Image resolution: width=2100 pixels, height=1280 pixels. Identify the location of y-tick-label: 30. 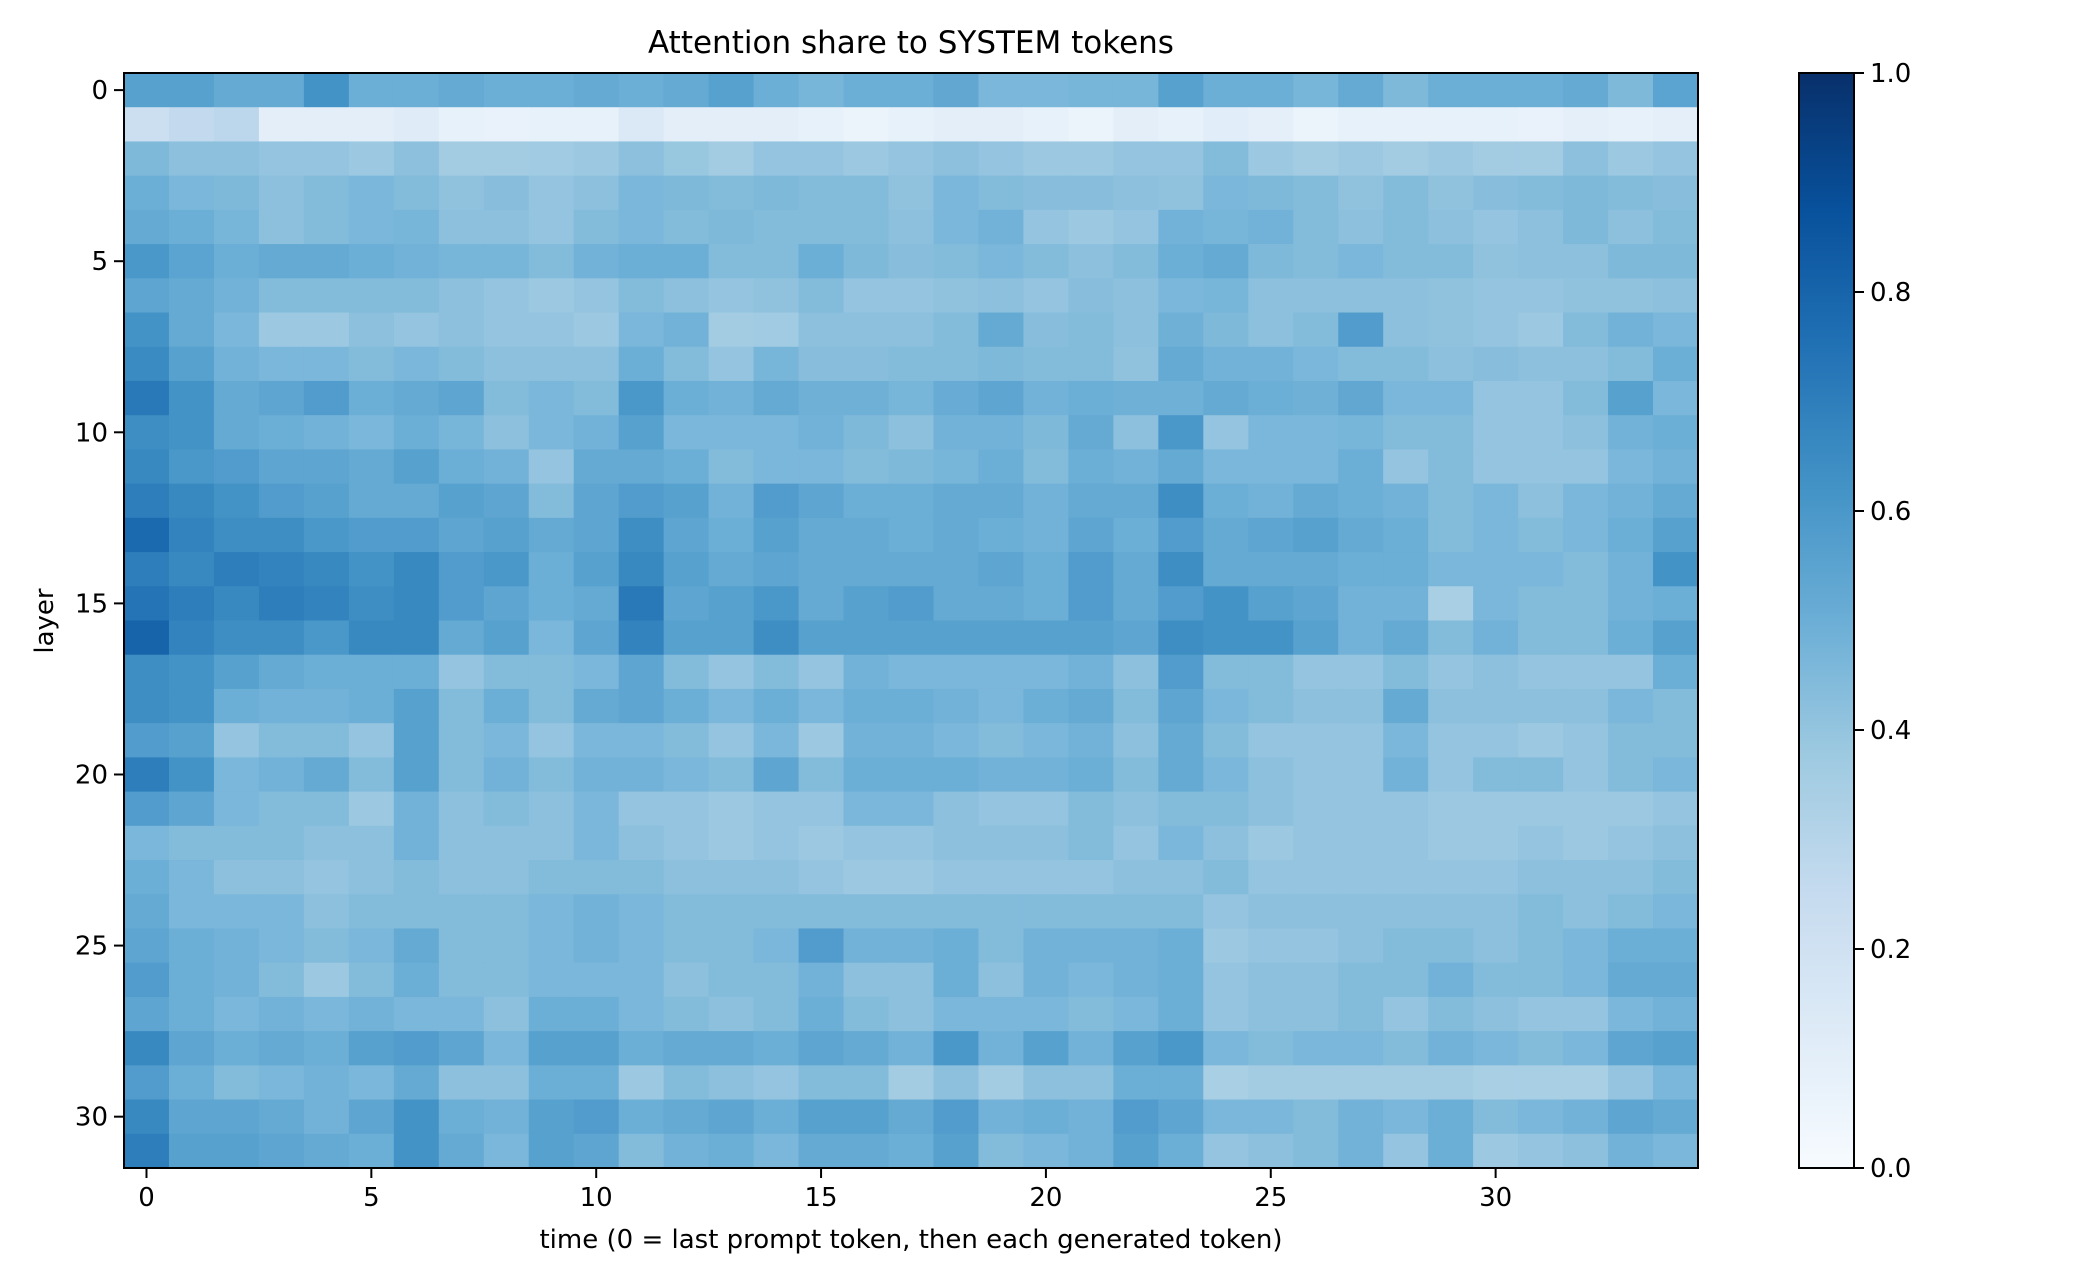
(91, 1118).